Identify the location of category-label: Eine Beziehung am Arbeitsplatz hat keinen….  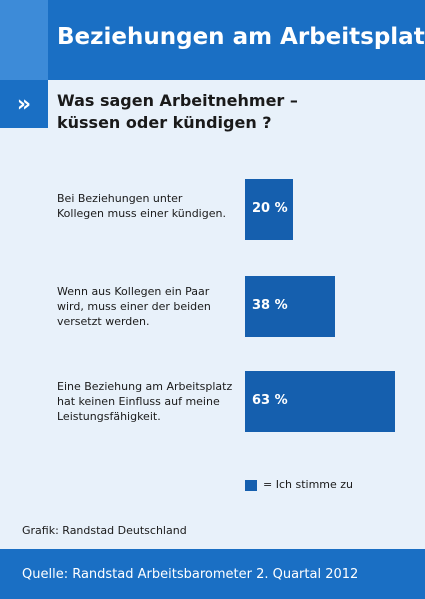
(147, 401).